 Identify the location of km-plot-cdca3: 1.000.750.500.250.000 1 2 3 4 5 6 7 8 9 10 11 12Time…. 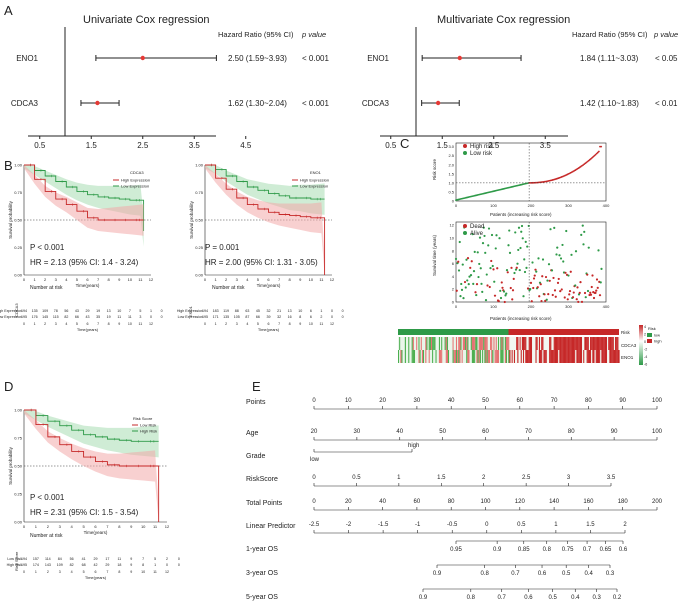
(81, 248).